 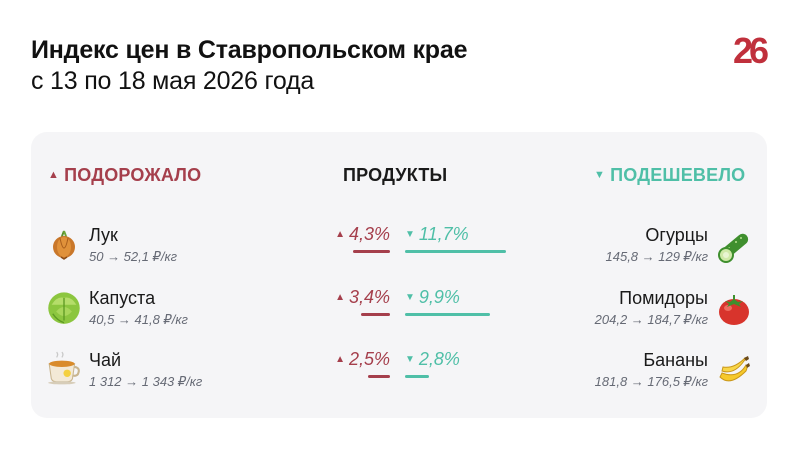 I want to click on decrease-value: 2,8%, so click(x=439, y=359).